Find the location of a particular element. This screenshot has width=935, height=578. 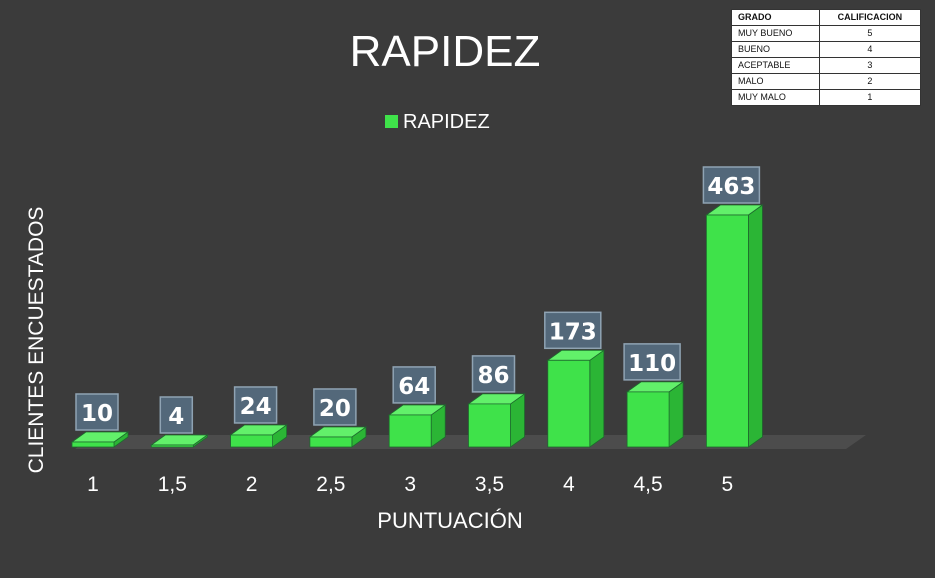

bar-3: 64 is located at coordinates (417, 407).